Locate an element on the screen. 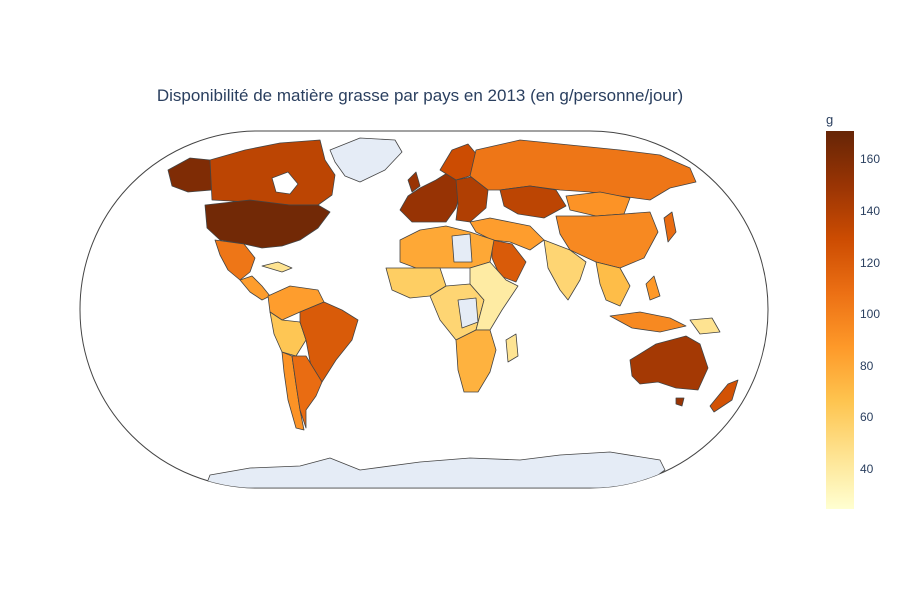  colorbar-tick: 80 is located at coordinates (867, 366).